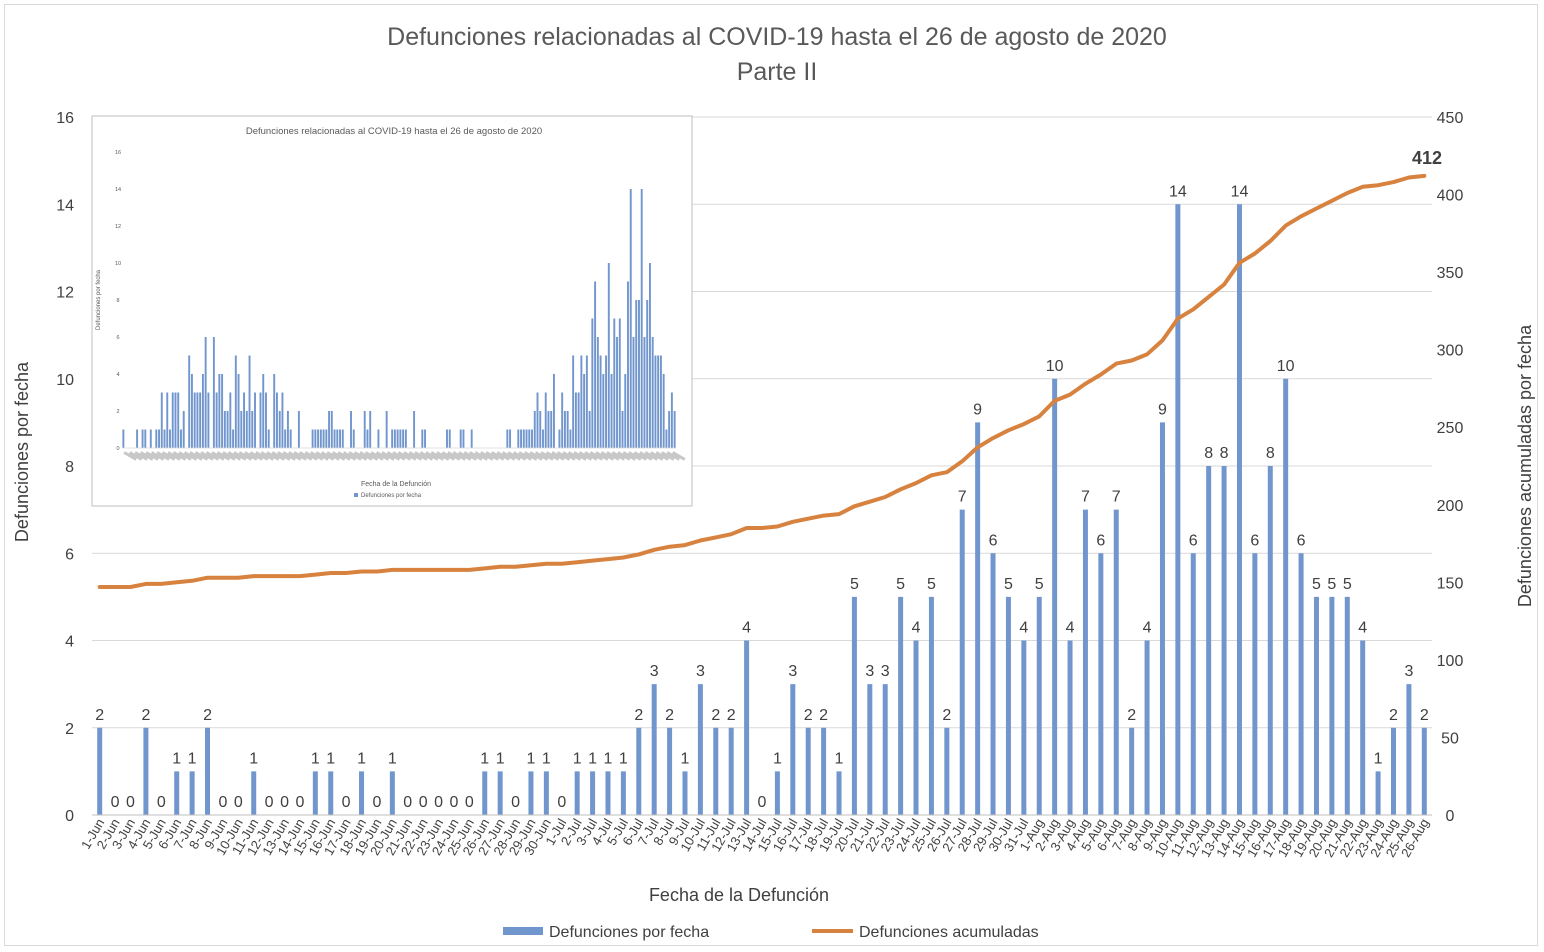 This screenshot has height=952, width=1544. I want to click on bar-value-label: 5, so click(1347, 584).